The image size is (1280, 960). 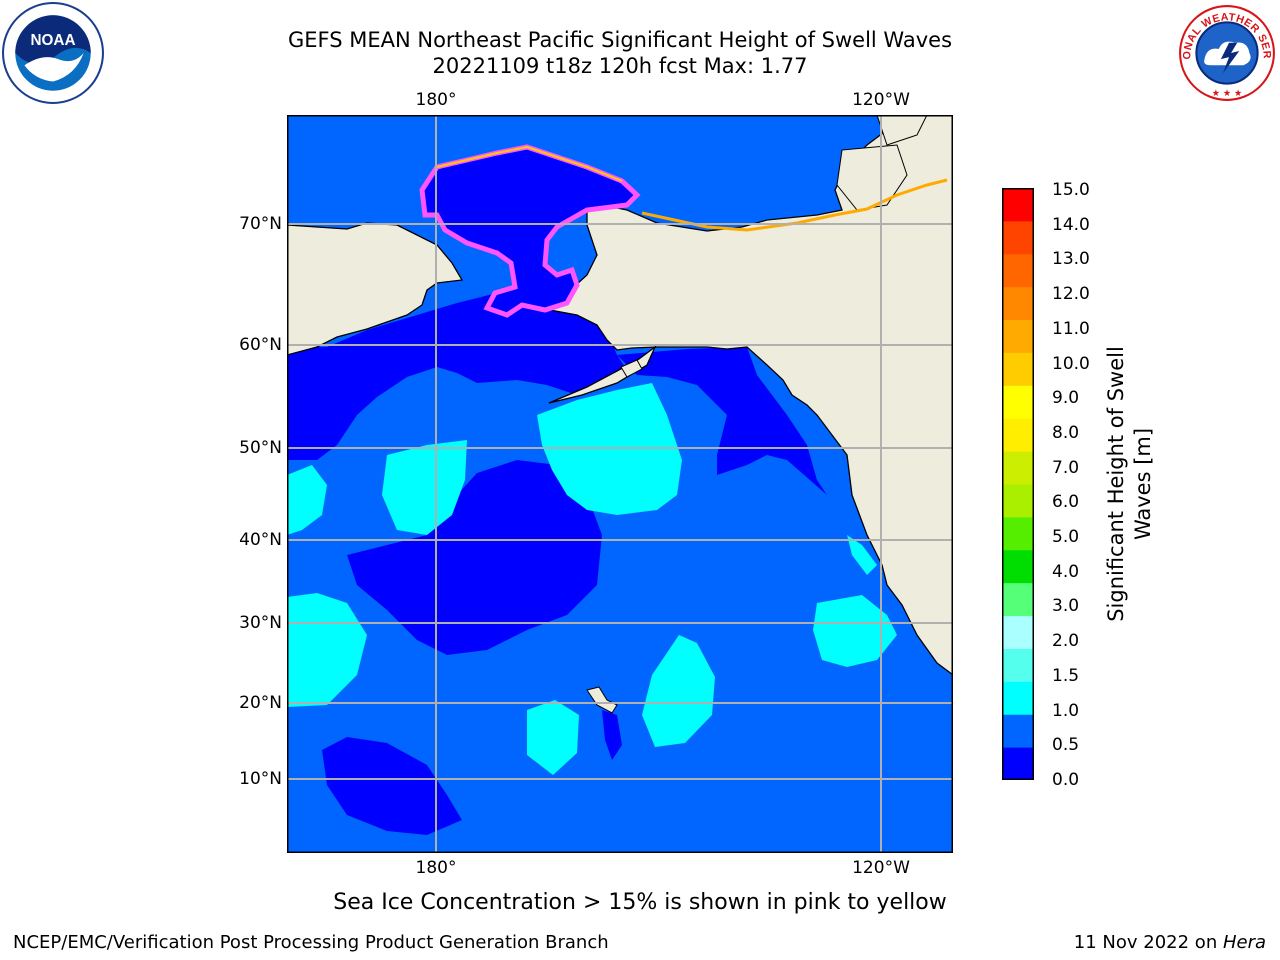 I want to click on colorbar-tick-label: 1.5, so click(x=1066, y=675).